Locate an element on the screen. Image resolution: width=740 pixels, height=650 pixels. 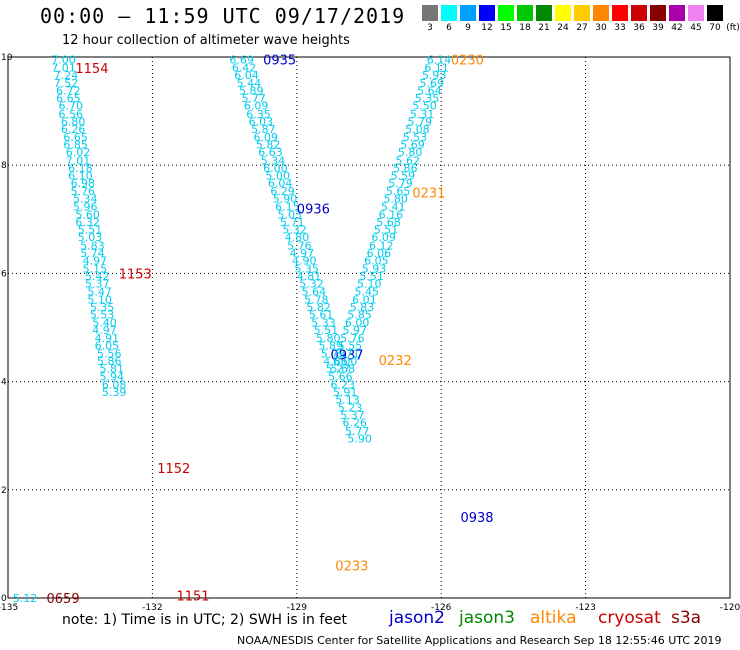
wave-height-value: 6.05 is located at coordinates (376, 260).